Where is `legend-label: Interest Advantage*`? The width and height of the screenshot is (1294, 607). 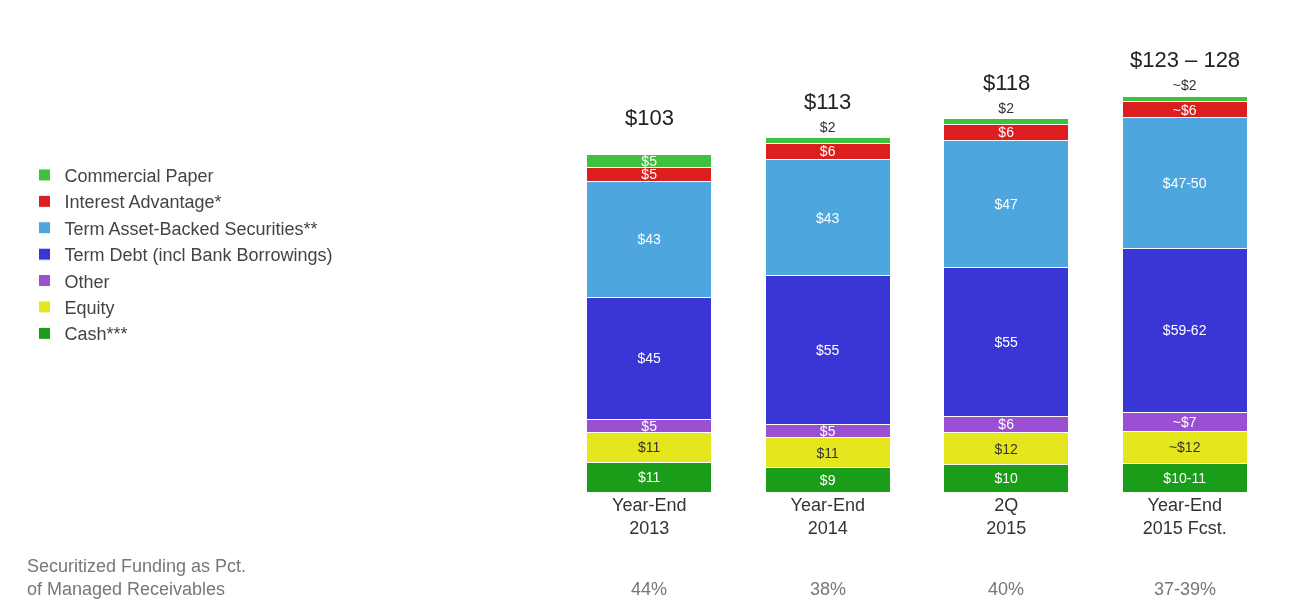
legend-label: Interest Advantage* is located at coordinates (143, 202).